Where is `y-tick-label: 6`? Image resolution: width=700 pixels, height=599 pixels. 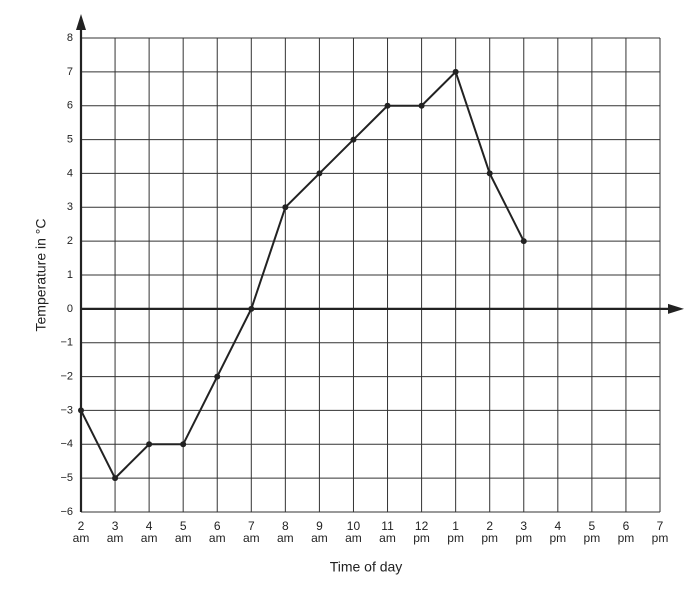 y-tick-label: 6 is located at coordinates (70, 106).